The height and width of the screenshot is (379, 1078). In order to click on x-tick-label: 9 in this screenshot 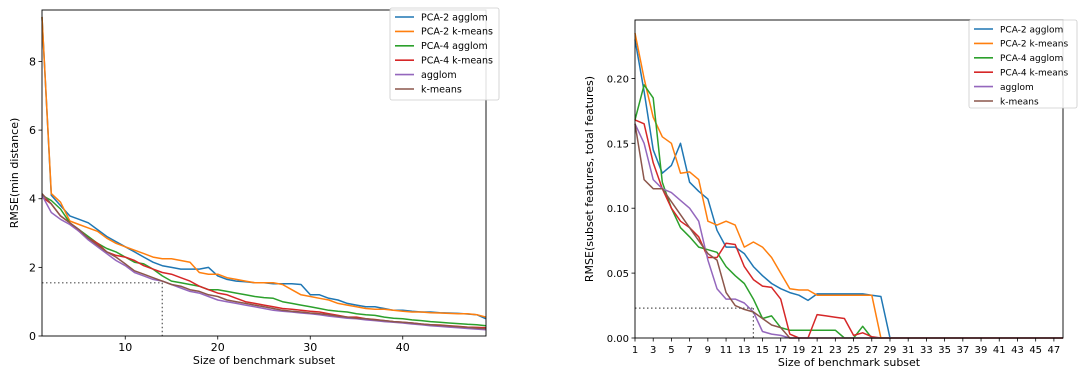, I will do `click(708, 350)`.